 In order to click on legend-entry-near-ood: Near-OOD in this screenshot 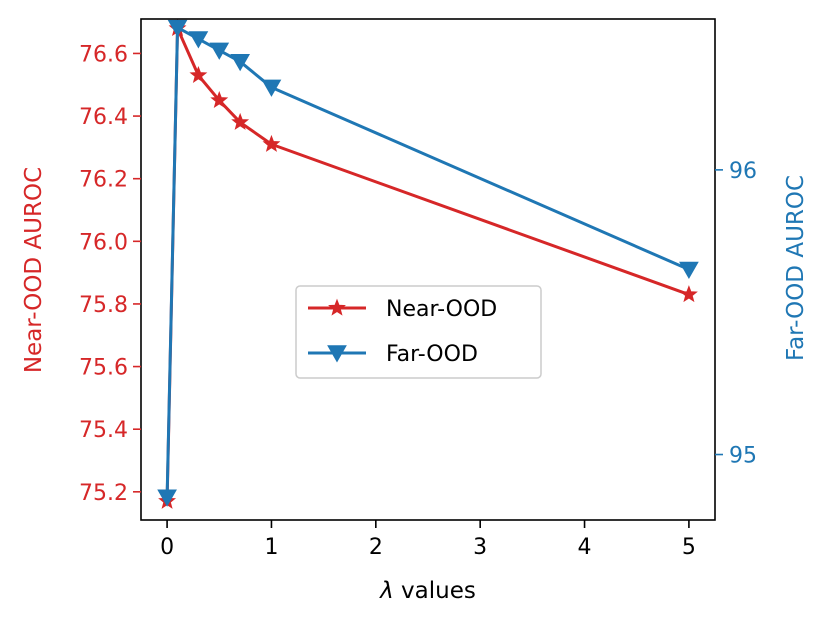, I will do `click(402, 309)`.